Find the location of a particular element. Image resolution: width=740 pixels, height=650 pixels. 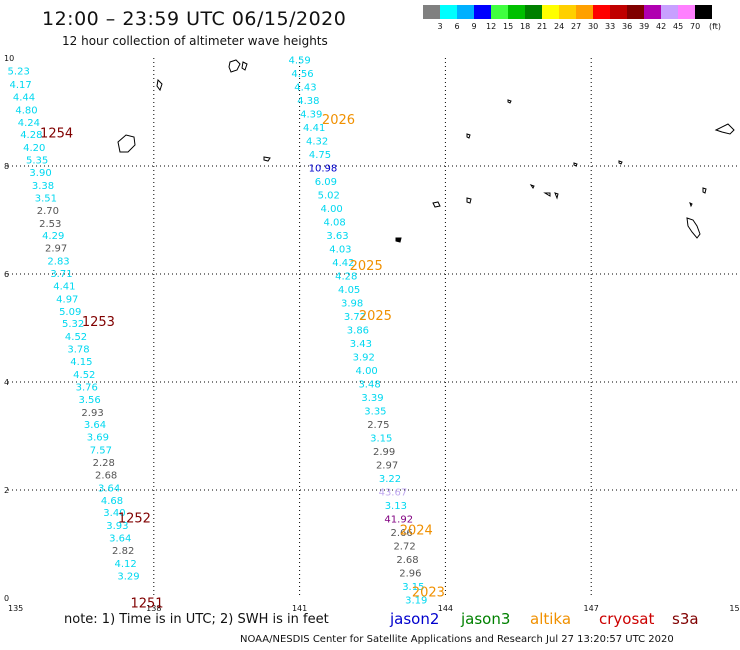

legend-label: 70 is located at coordinates (695, 26).